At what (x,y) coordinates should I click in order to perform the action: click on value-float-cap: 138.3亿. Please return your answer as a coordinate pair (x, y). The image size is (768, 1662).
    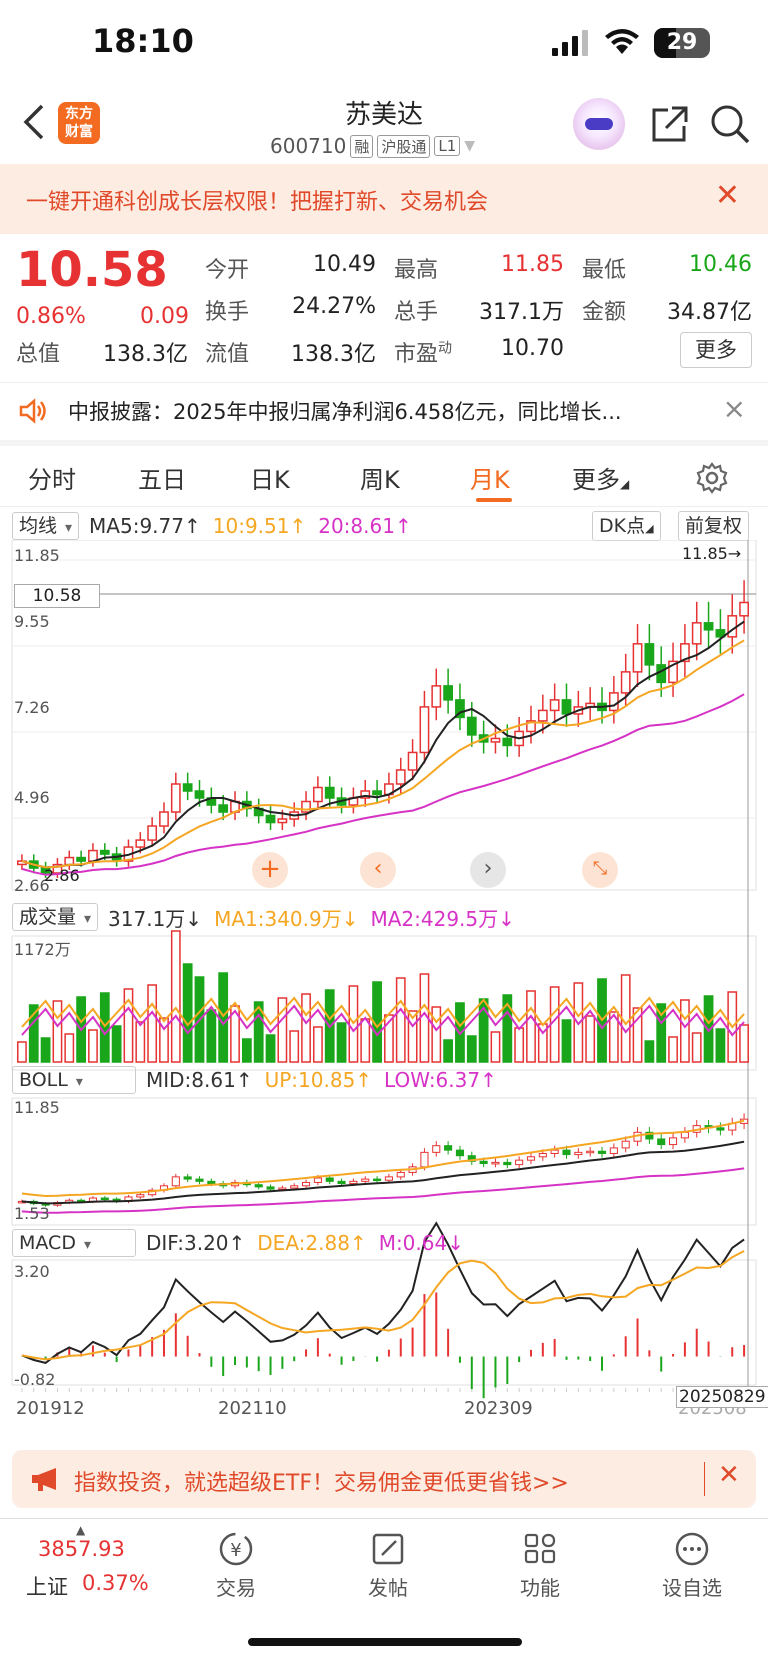
    Looking at the image, I should click on (333, 354).